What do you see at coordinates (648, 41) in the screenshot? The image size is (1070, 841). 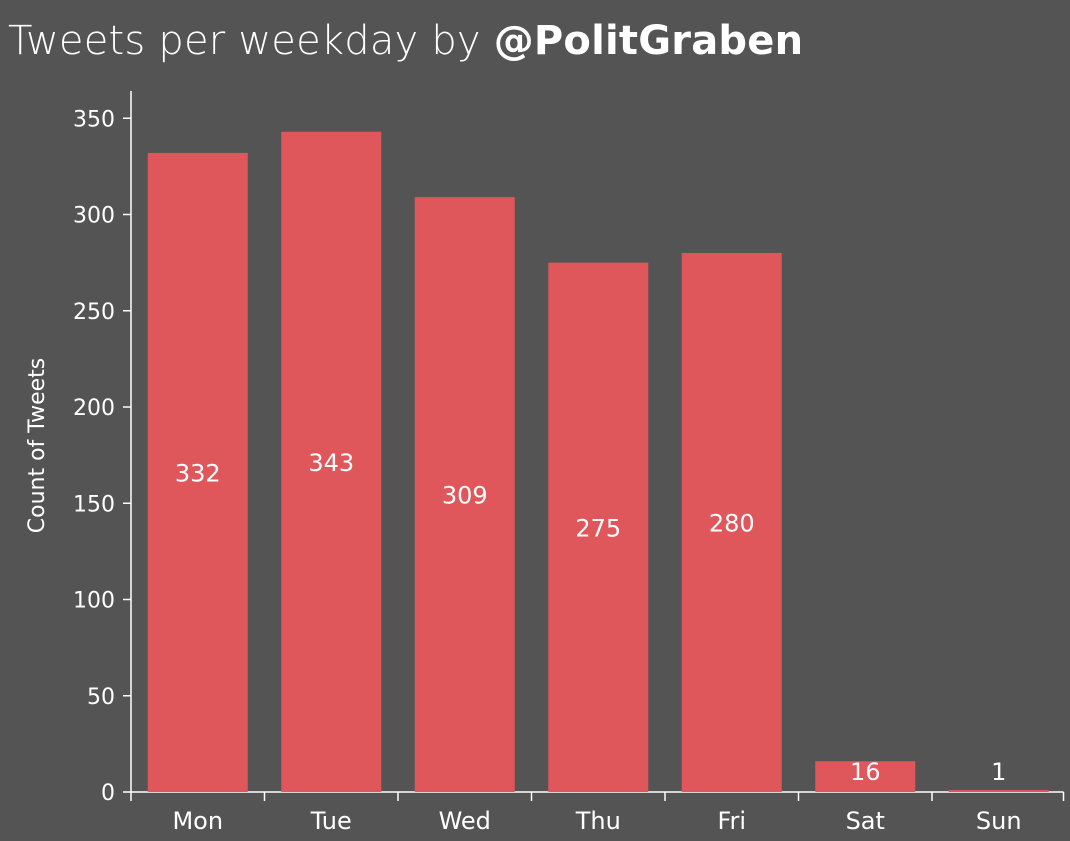 I see `title-handle: @PolitGraben` at bounding box center [648, 41].